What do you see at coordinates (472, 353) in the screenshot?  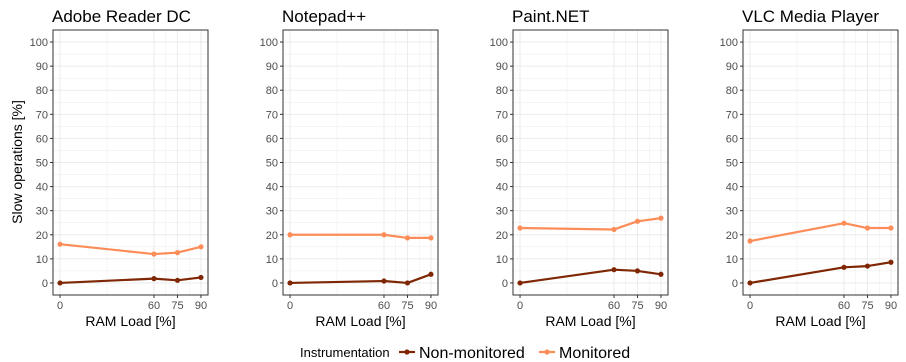 I see `legend-label-non-monitored: Non-monitored` at bounding box center [472, 353].